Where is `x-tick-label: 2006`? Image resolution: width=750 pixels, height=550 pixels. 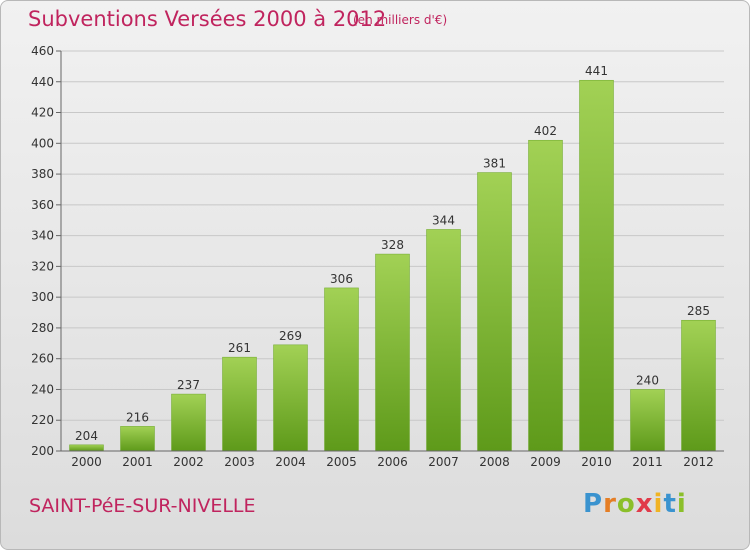 x-tick-label: 2006 is located at coordinates (392, 462).